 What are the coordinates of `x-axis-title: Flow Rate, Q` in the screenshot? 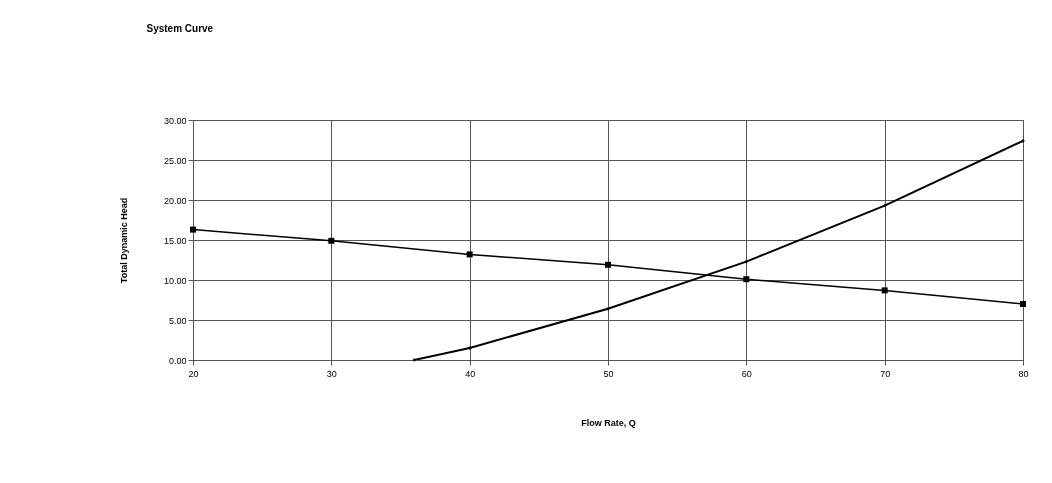 It's located at (608, 422).